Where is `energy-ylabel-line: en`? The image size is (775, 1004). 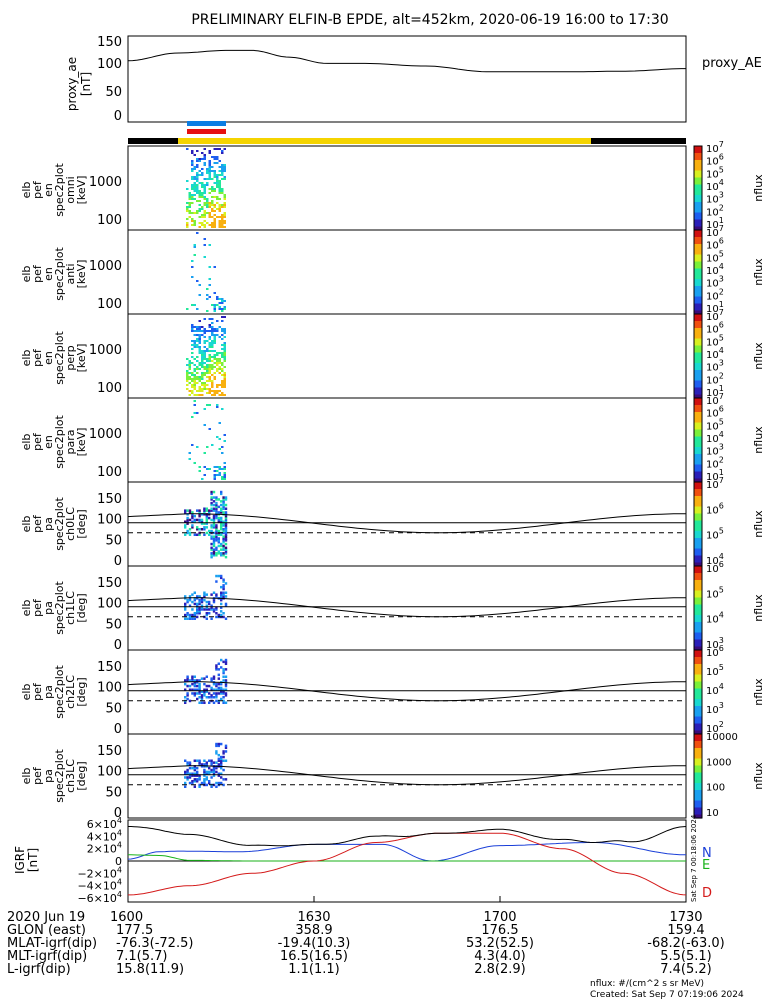
energy-ylabel-line: en is located at coordinates (48, 442).